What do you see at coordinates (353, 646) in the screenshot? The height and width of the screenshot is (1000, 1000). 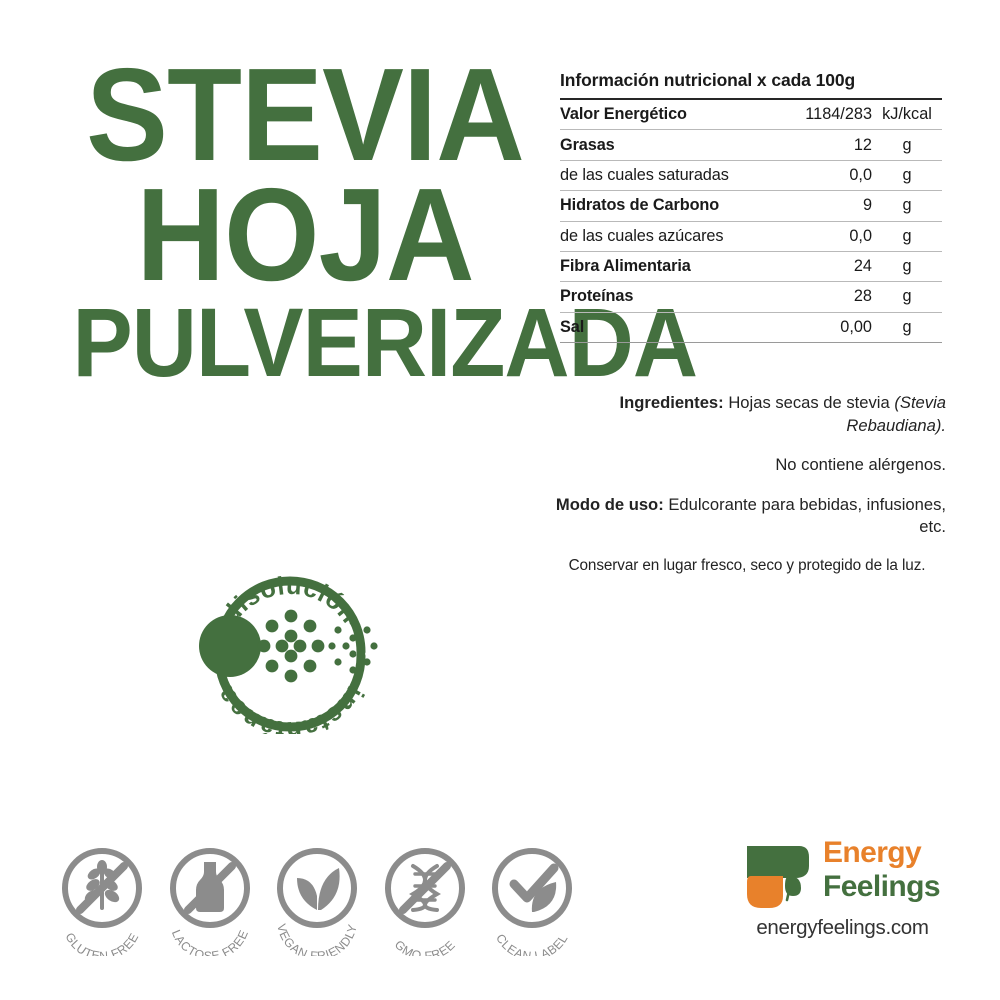 I see `badge-fine-dot-cluster` at bounding box center [353, 646].